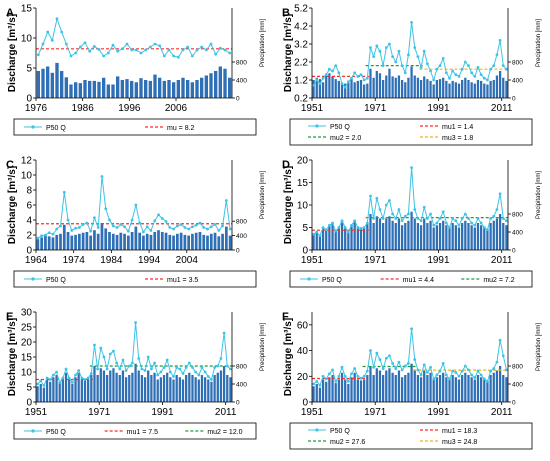  Describe the element at coordinates (29, 221) in the screenshot. I see `y-tick-label: 4` at that location.